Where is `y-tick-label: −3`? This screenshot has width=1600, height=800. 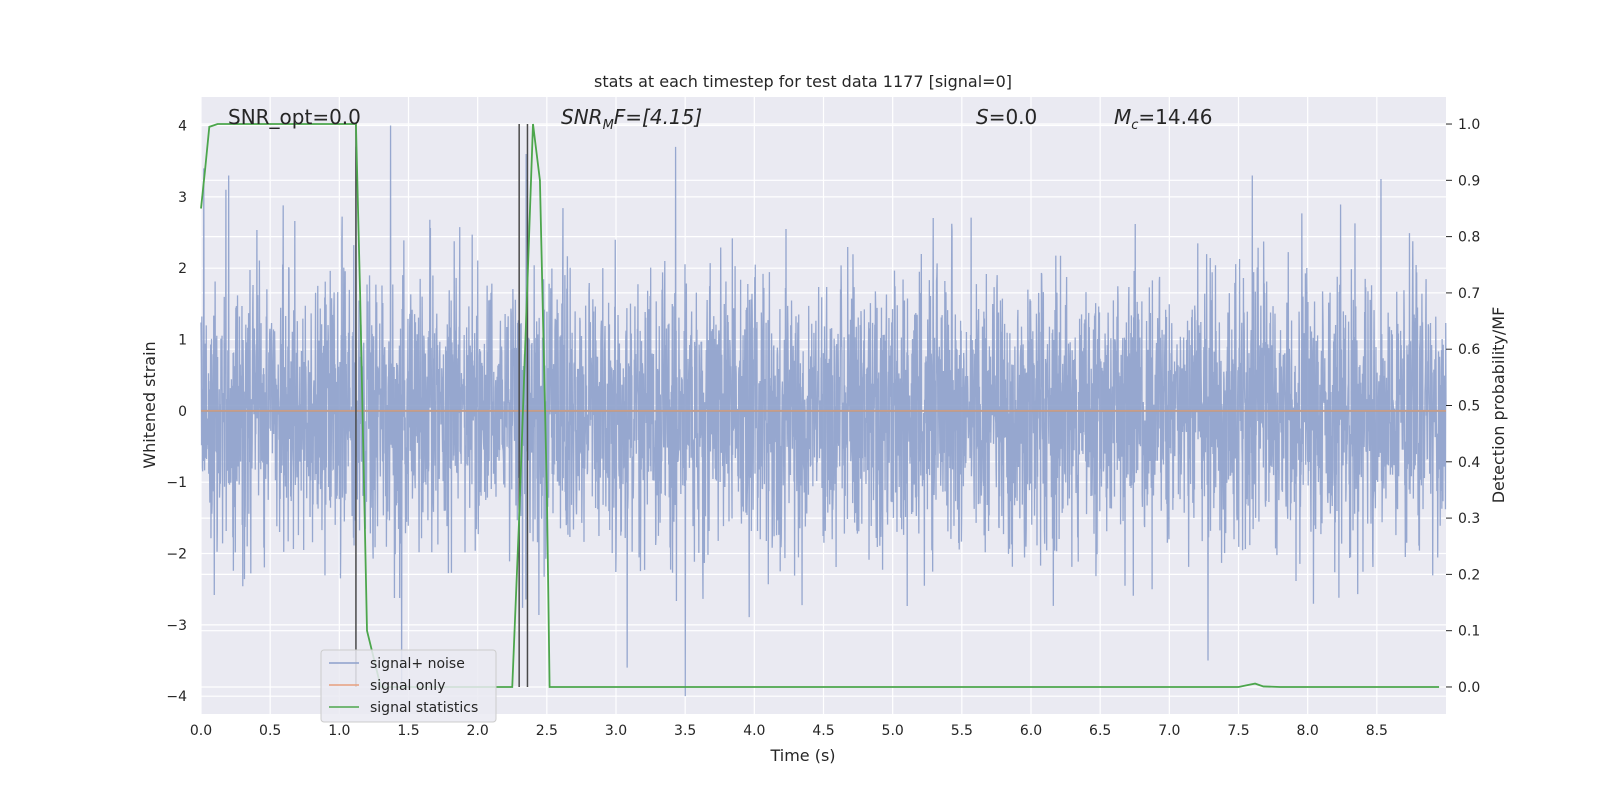 y-tick-label: −3 is located at coordinates (176, 626).